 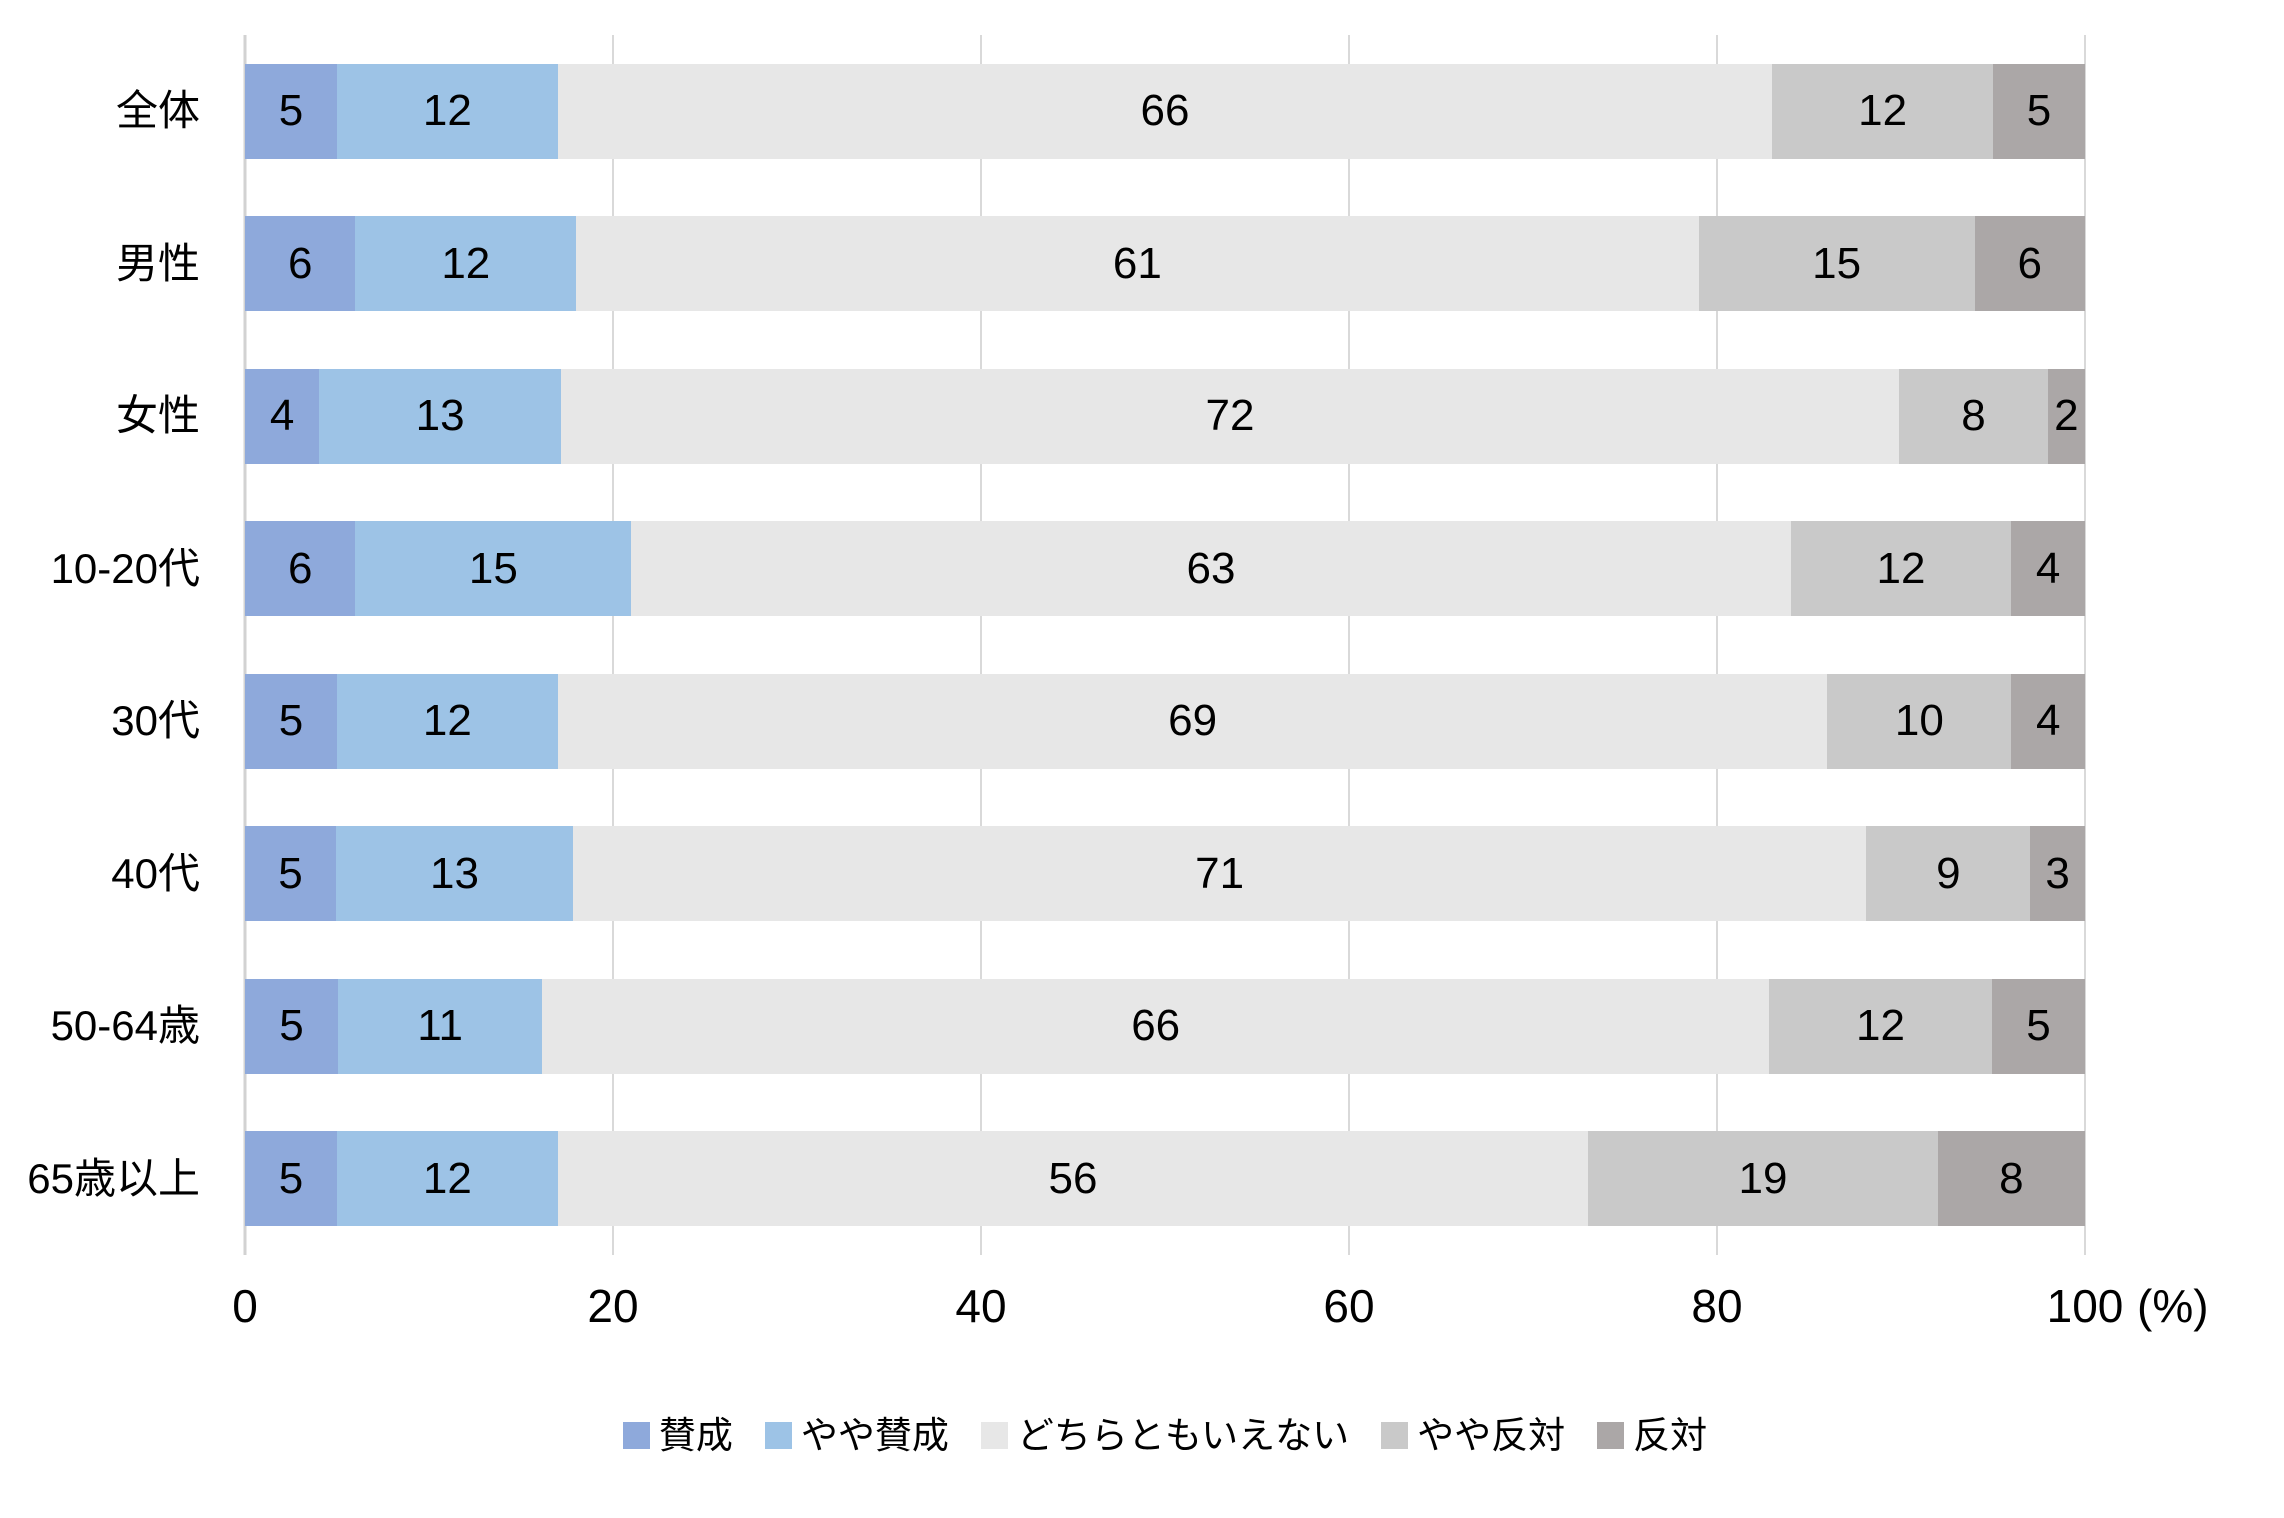 What do you see at coordinates (981, 1306) in the screenshot?
I see `x-axis-tick-label: 40` at bounding box center [981, 1306].